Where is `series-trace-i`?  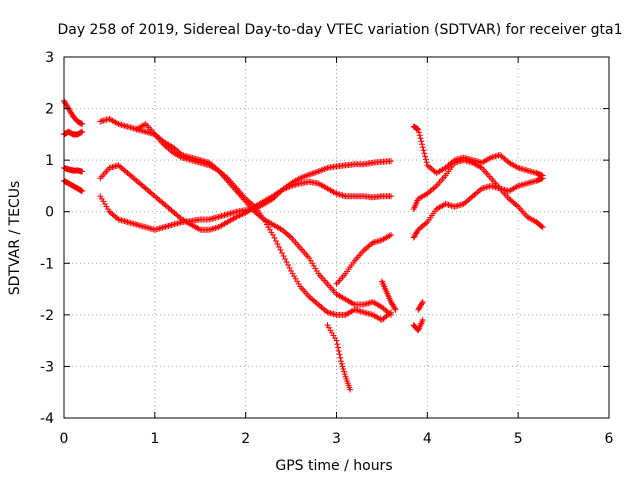
series-trace-i is located at coordinates (339, 357).